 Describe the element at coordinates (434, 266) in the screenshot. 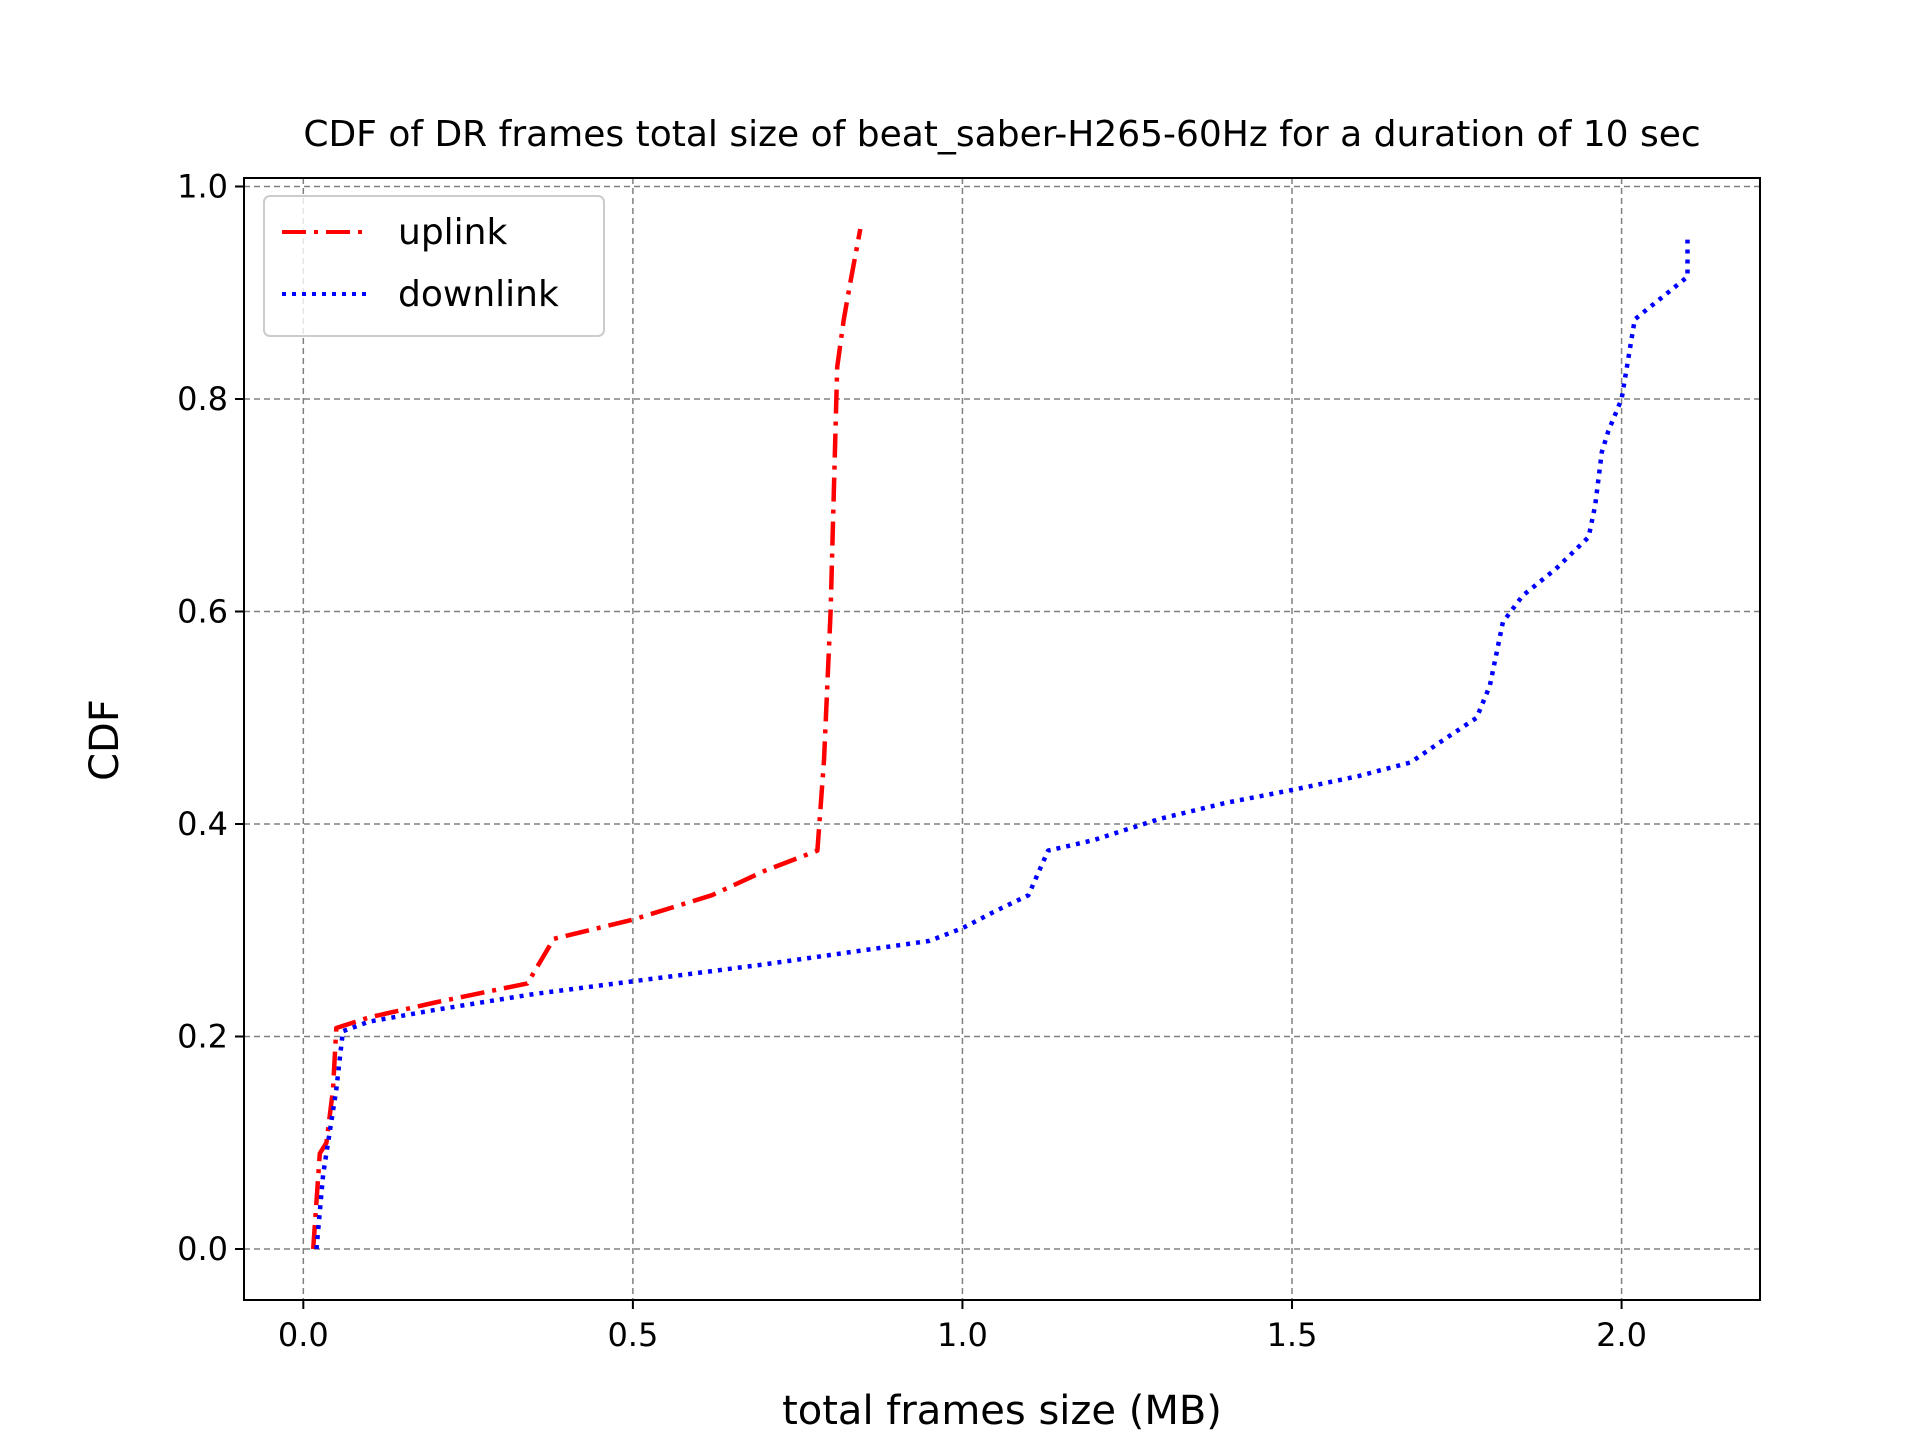

I see `legend: uplink downlink` at that location.